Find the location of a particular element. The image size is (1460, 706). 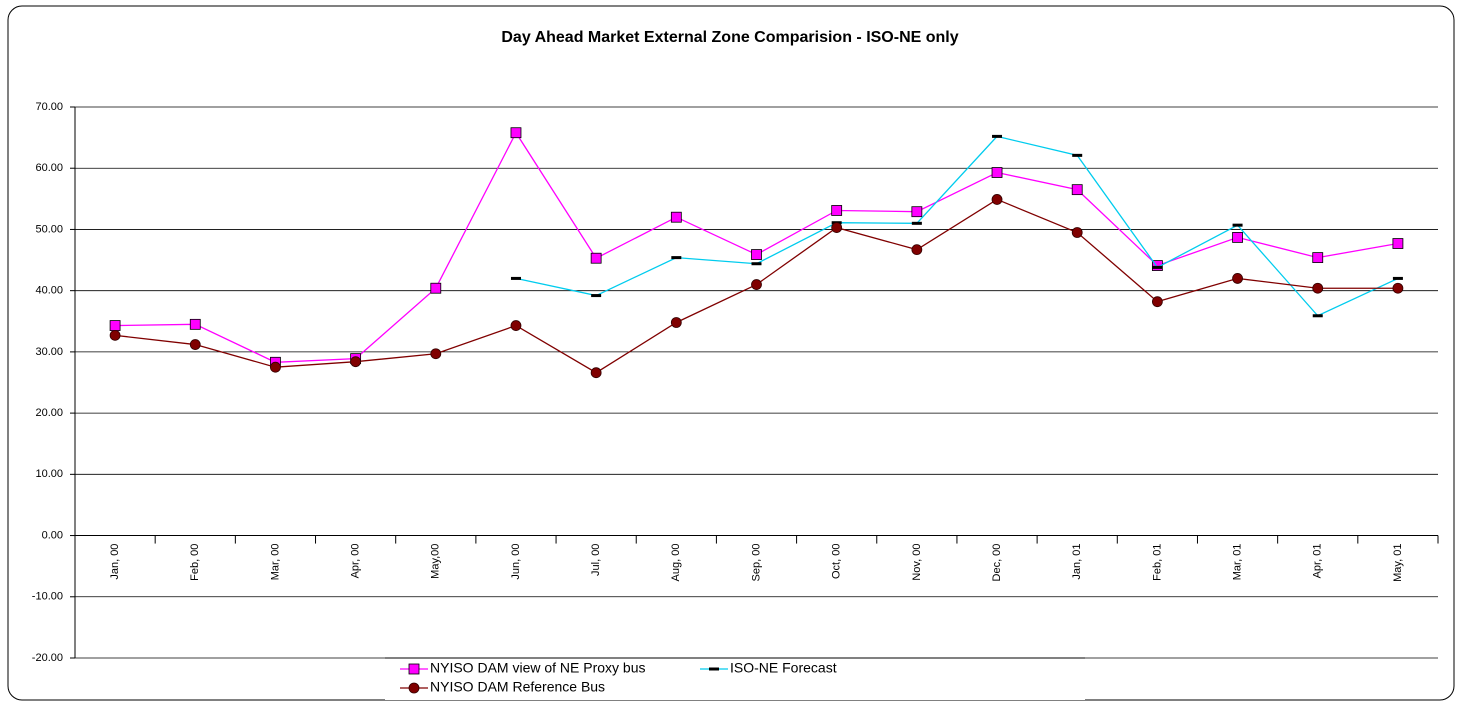

y-tick-label: -20.00 is located at coordinates (47, 658).